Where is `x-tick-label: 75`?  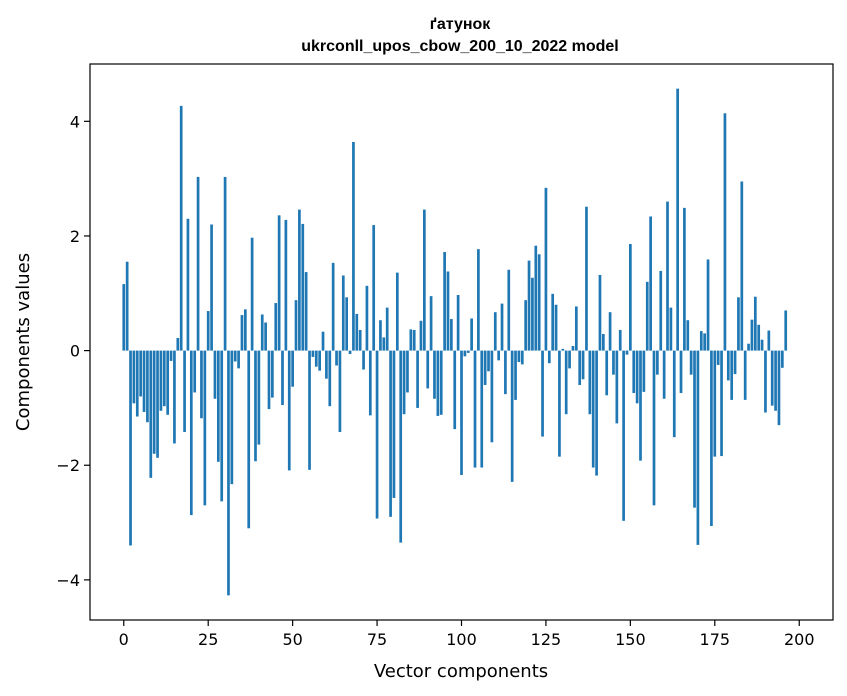 x-tick-label: 75 is located at coordinates (377, 639).